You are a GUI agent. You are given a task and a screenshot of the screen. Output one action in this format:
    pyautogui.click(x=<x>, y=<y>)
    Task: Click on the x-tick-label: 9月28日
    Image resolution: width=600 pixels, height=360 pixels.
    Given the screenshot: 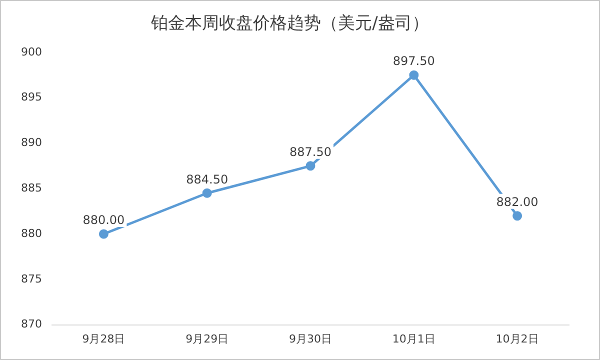 What is the action you would take?
    pyautogui.click(x=104, y=339)
    